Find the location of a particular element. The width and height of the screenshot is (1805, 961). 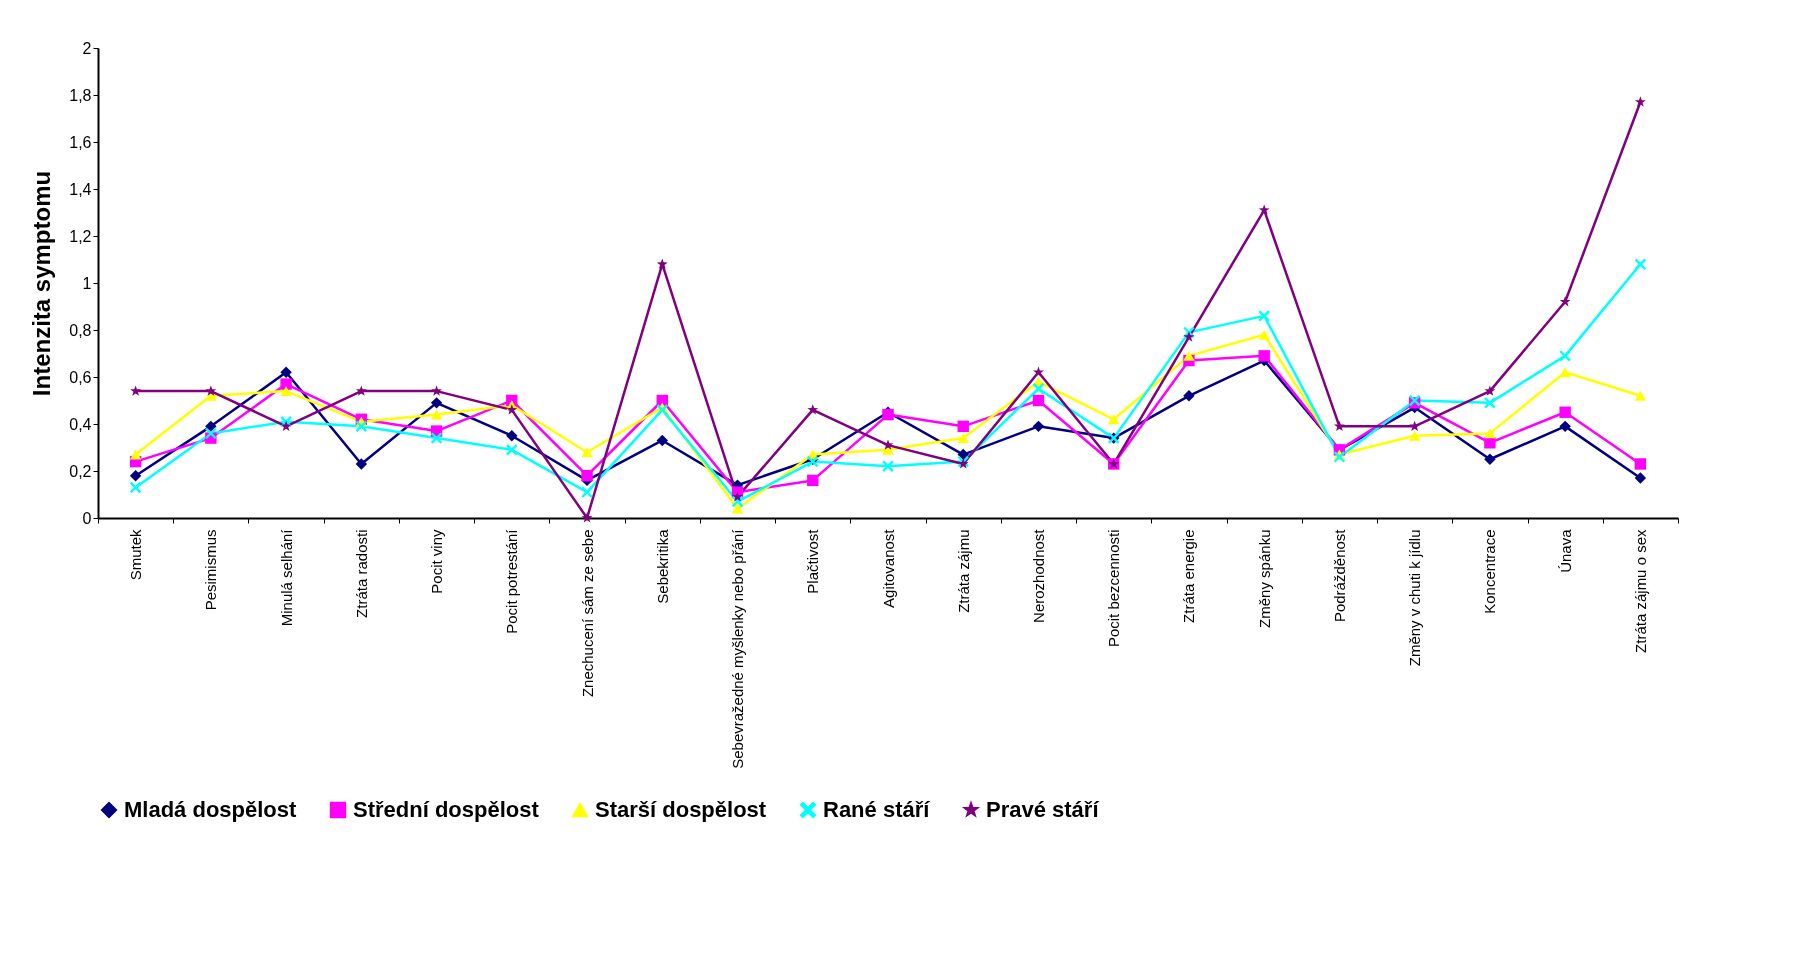

x-tick-label: Koncentrace is located at coordinates (1490, 571).